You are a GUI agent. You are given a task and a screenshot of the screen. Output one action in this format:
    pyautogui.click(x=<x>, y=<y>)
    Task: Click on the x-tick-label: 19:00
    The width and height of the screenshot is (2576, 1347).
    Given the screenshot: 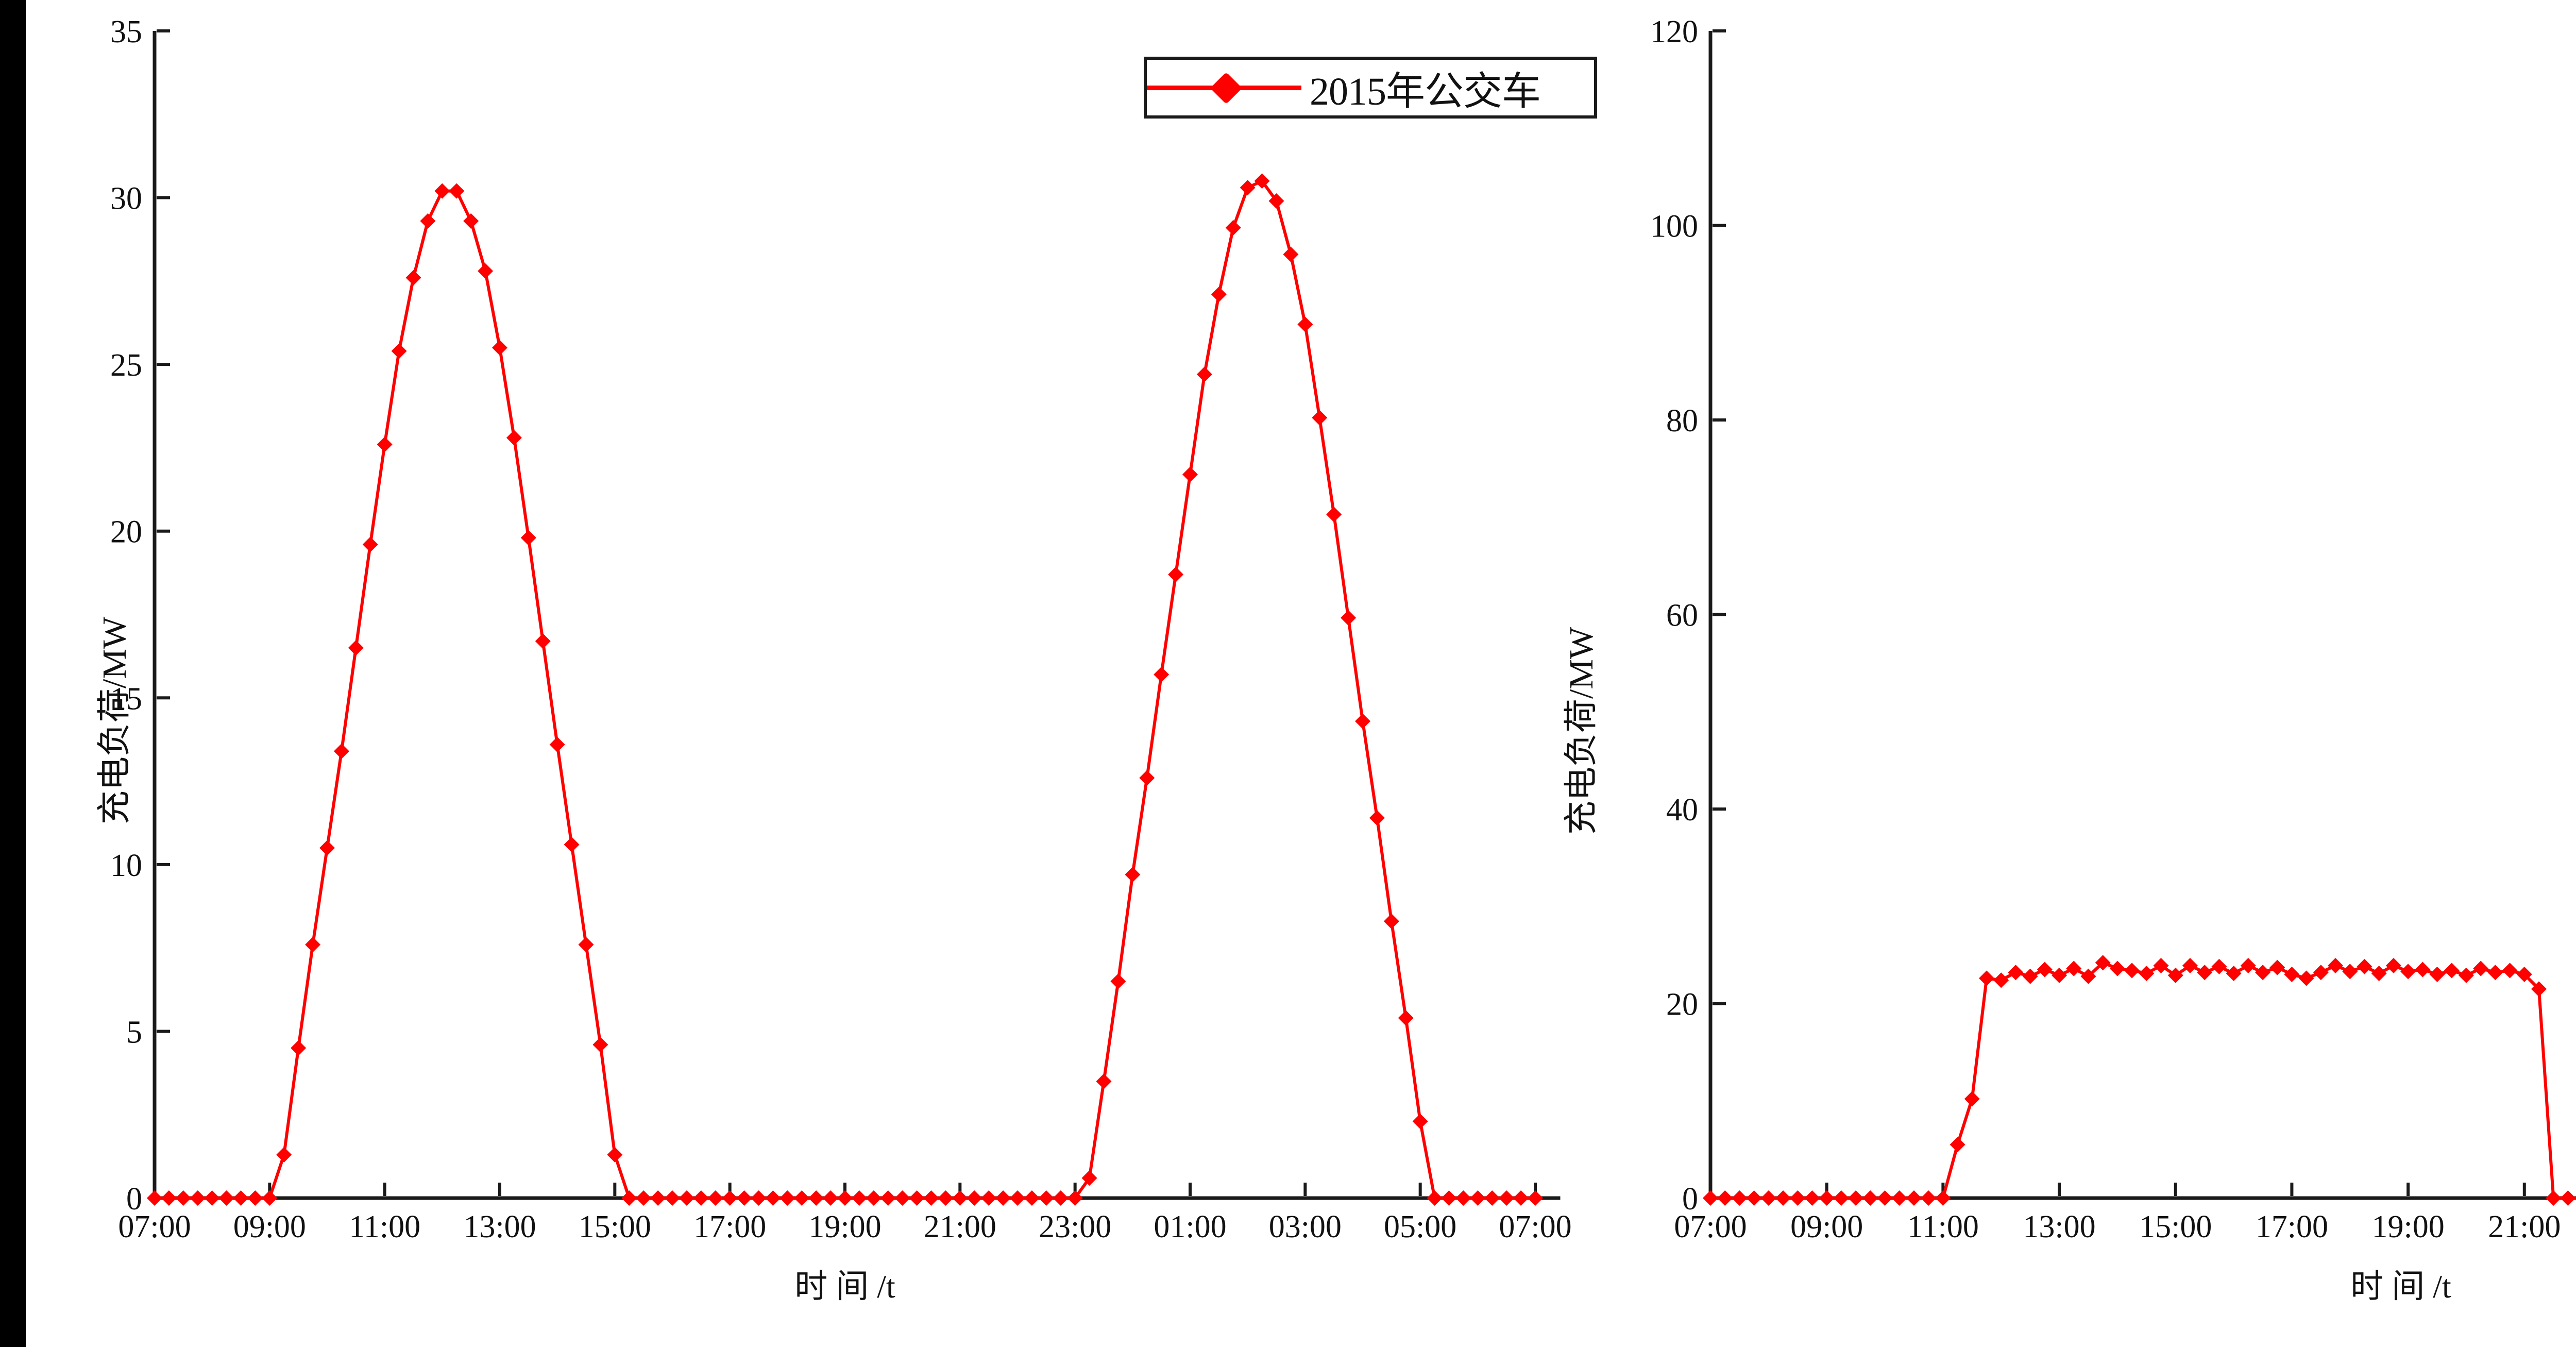 What is the action you would take?
    pyautogui.click(x=844, y=1226)
    